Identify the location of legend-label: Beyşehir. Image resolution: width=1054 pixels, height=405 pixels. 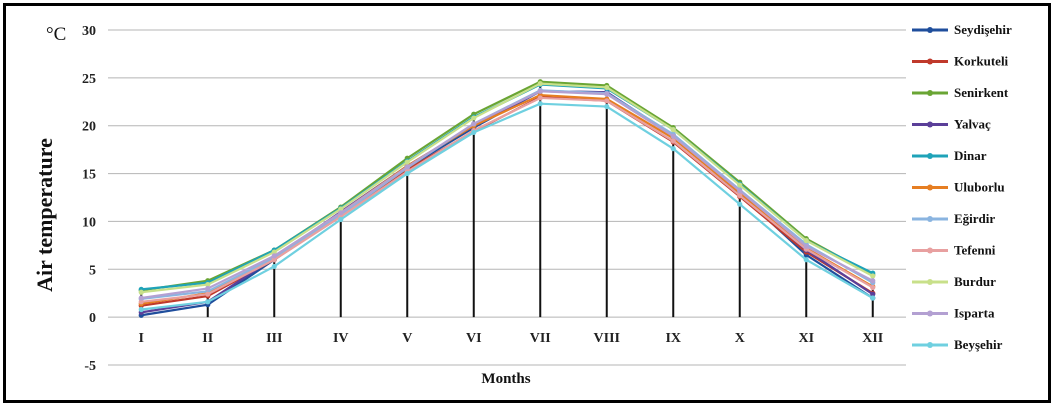
(978, 344).